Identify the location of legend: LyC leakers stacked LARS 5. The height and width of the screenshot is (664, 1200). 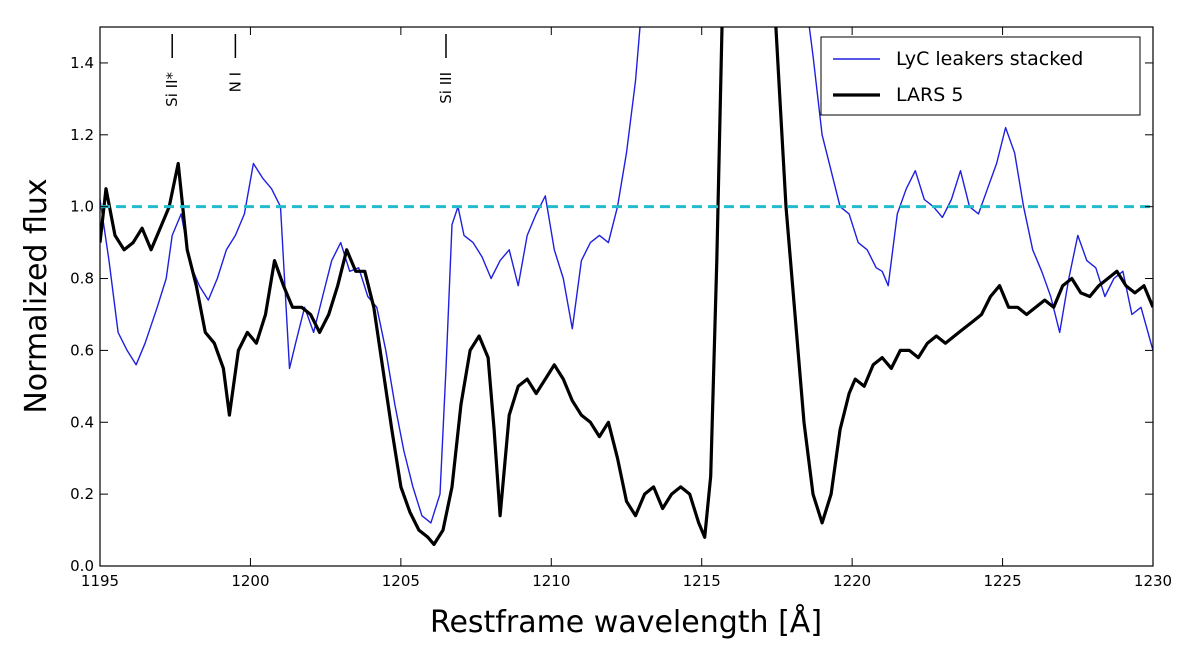
(980, 76).